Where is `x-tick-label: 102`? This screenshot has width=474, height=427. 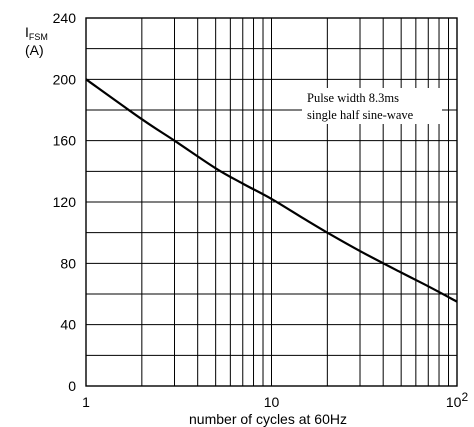 x-tick-label: 102 is located at coordinates (457, 400).